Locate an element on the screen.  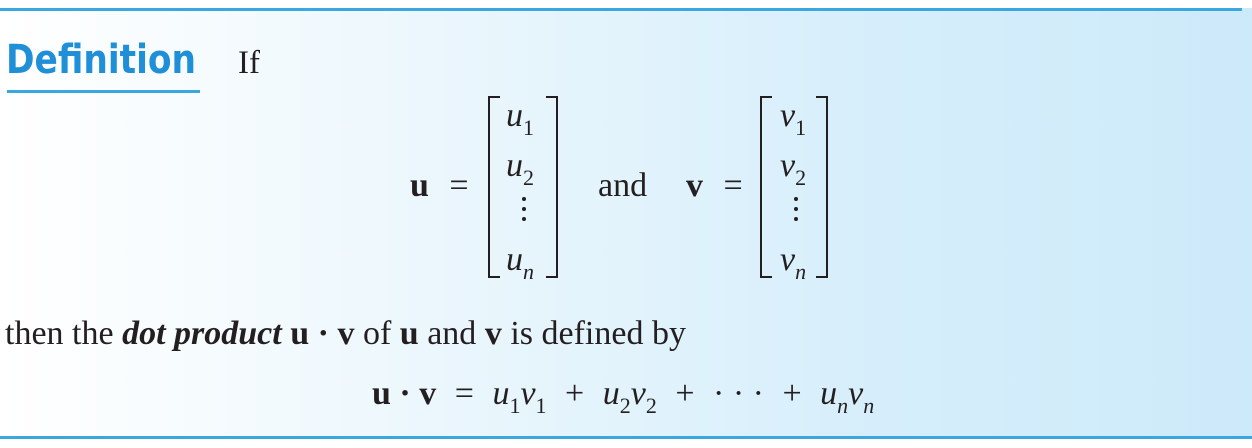
v-vdots is located at coordinates (796, 212).